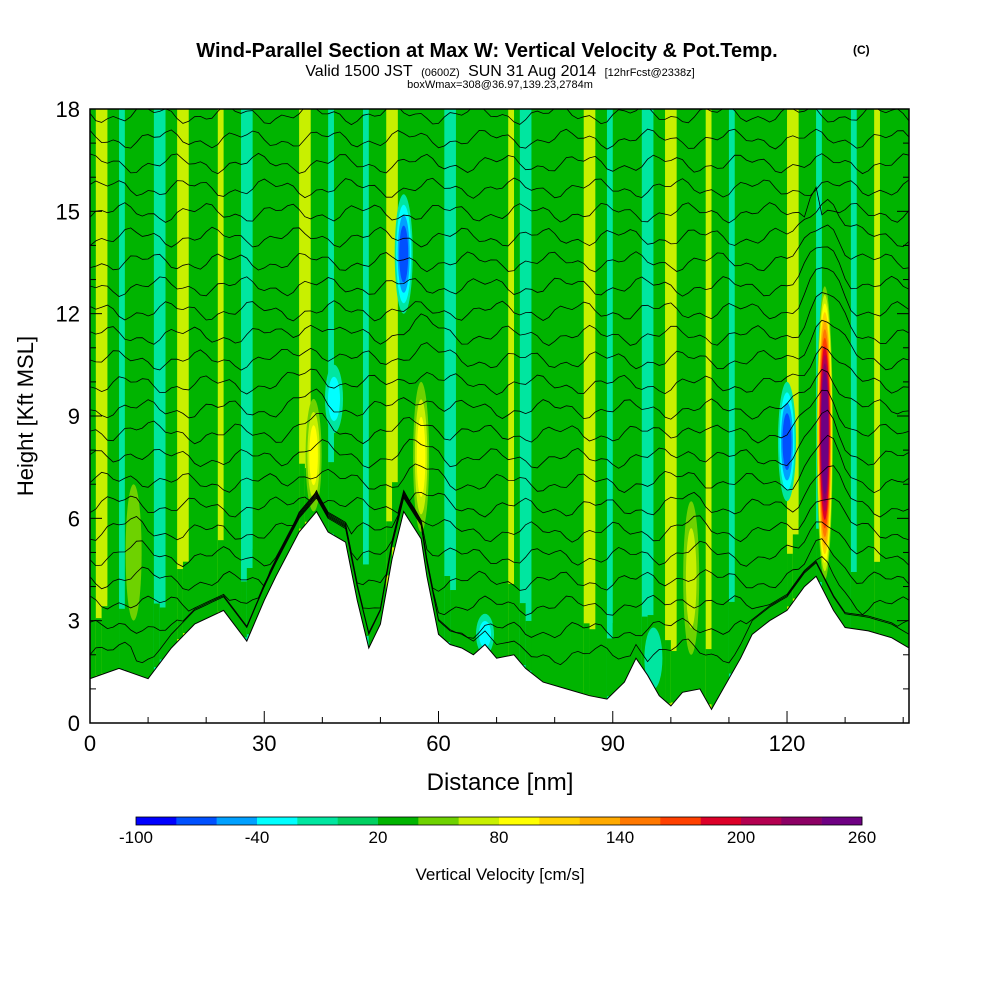  What do you see at coordinates (500, 782) in the screenshot?
I see `x-axis-label: Distance [nm]` at bounding box center [500, 782].